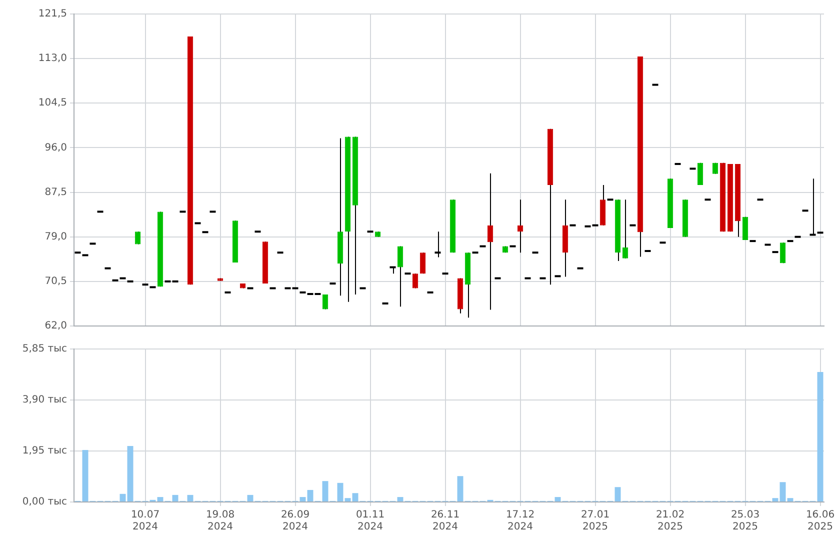  What do you see at coordinates (55, 236) in the screenshot?
I see `y-tick-label: 79,0` at bounding box center [55, 236].